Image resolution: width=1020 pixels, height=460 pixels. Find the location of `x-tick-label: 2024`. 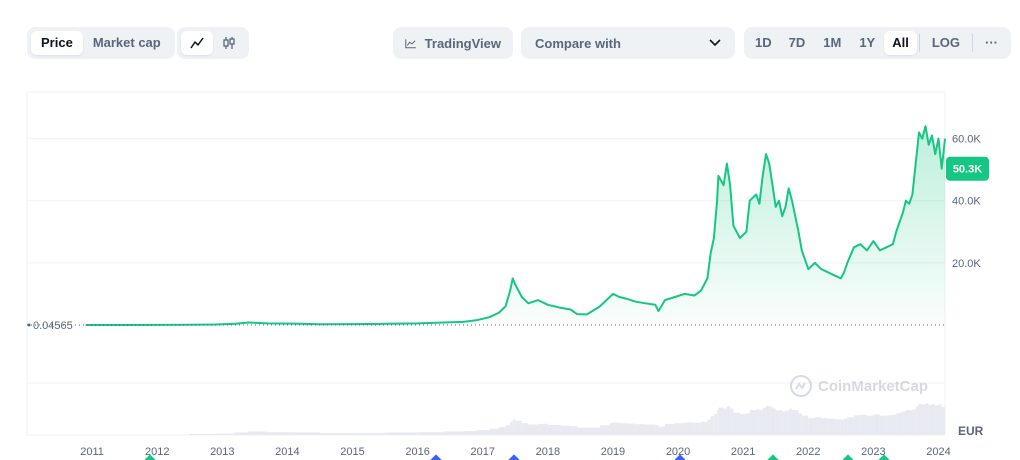

x-tick-label: 2024 is located at coordinates (938, 452).